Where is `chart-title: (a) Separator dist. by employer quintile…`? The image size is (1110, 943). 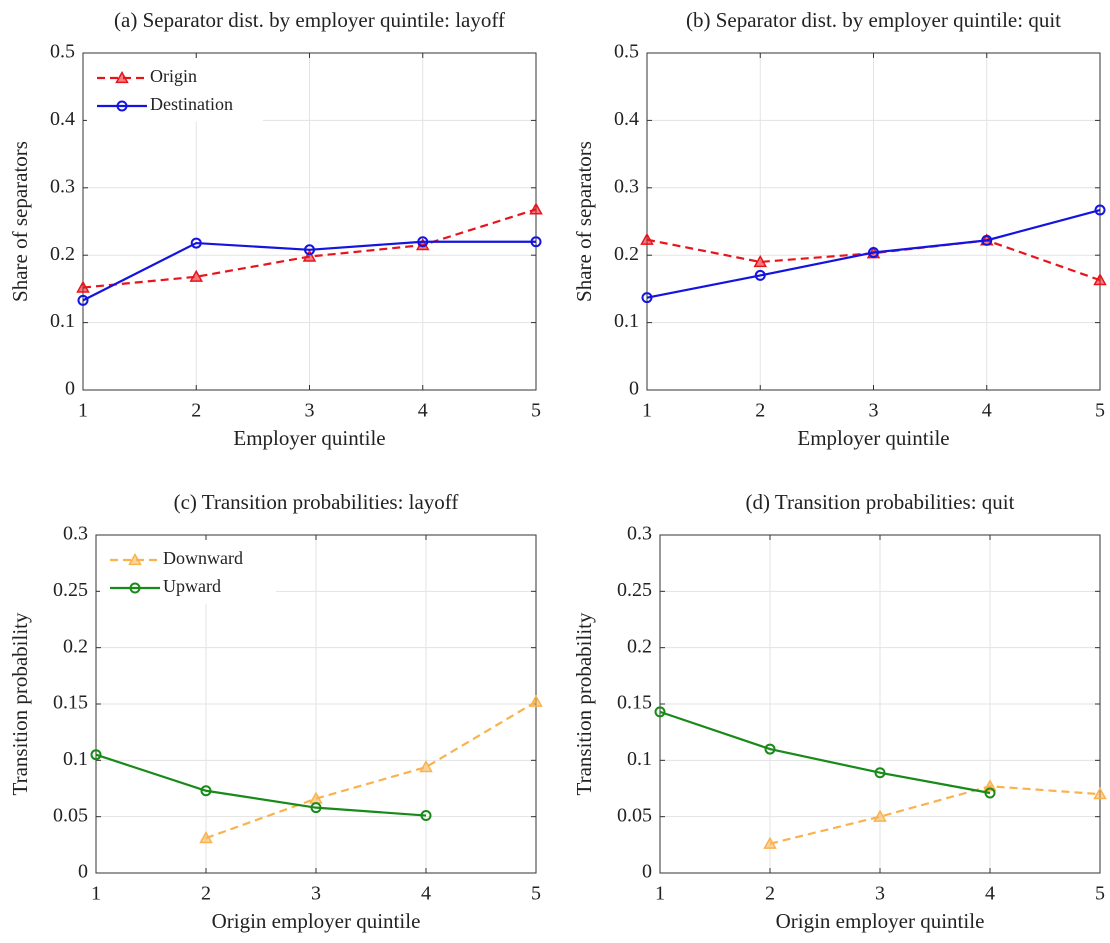
chart-title: (a) Separator dist. by employer quintile… is located at coordinates (309, 20).